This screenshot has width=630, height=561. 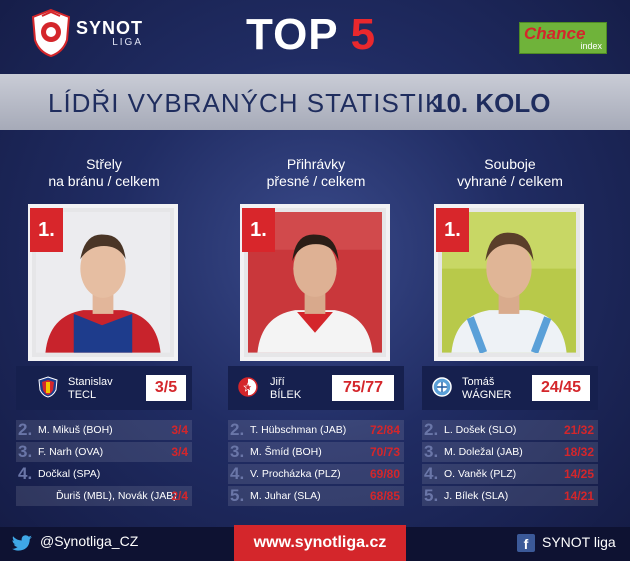 I want to click on leader-first-name: Stanislav, so click(x=90, y=382).